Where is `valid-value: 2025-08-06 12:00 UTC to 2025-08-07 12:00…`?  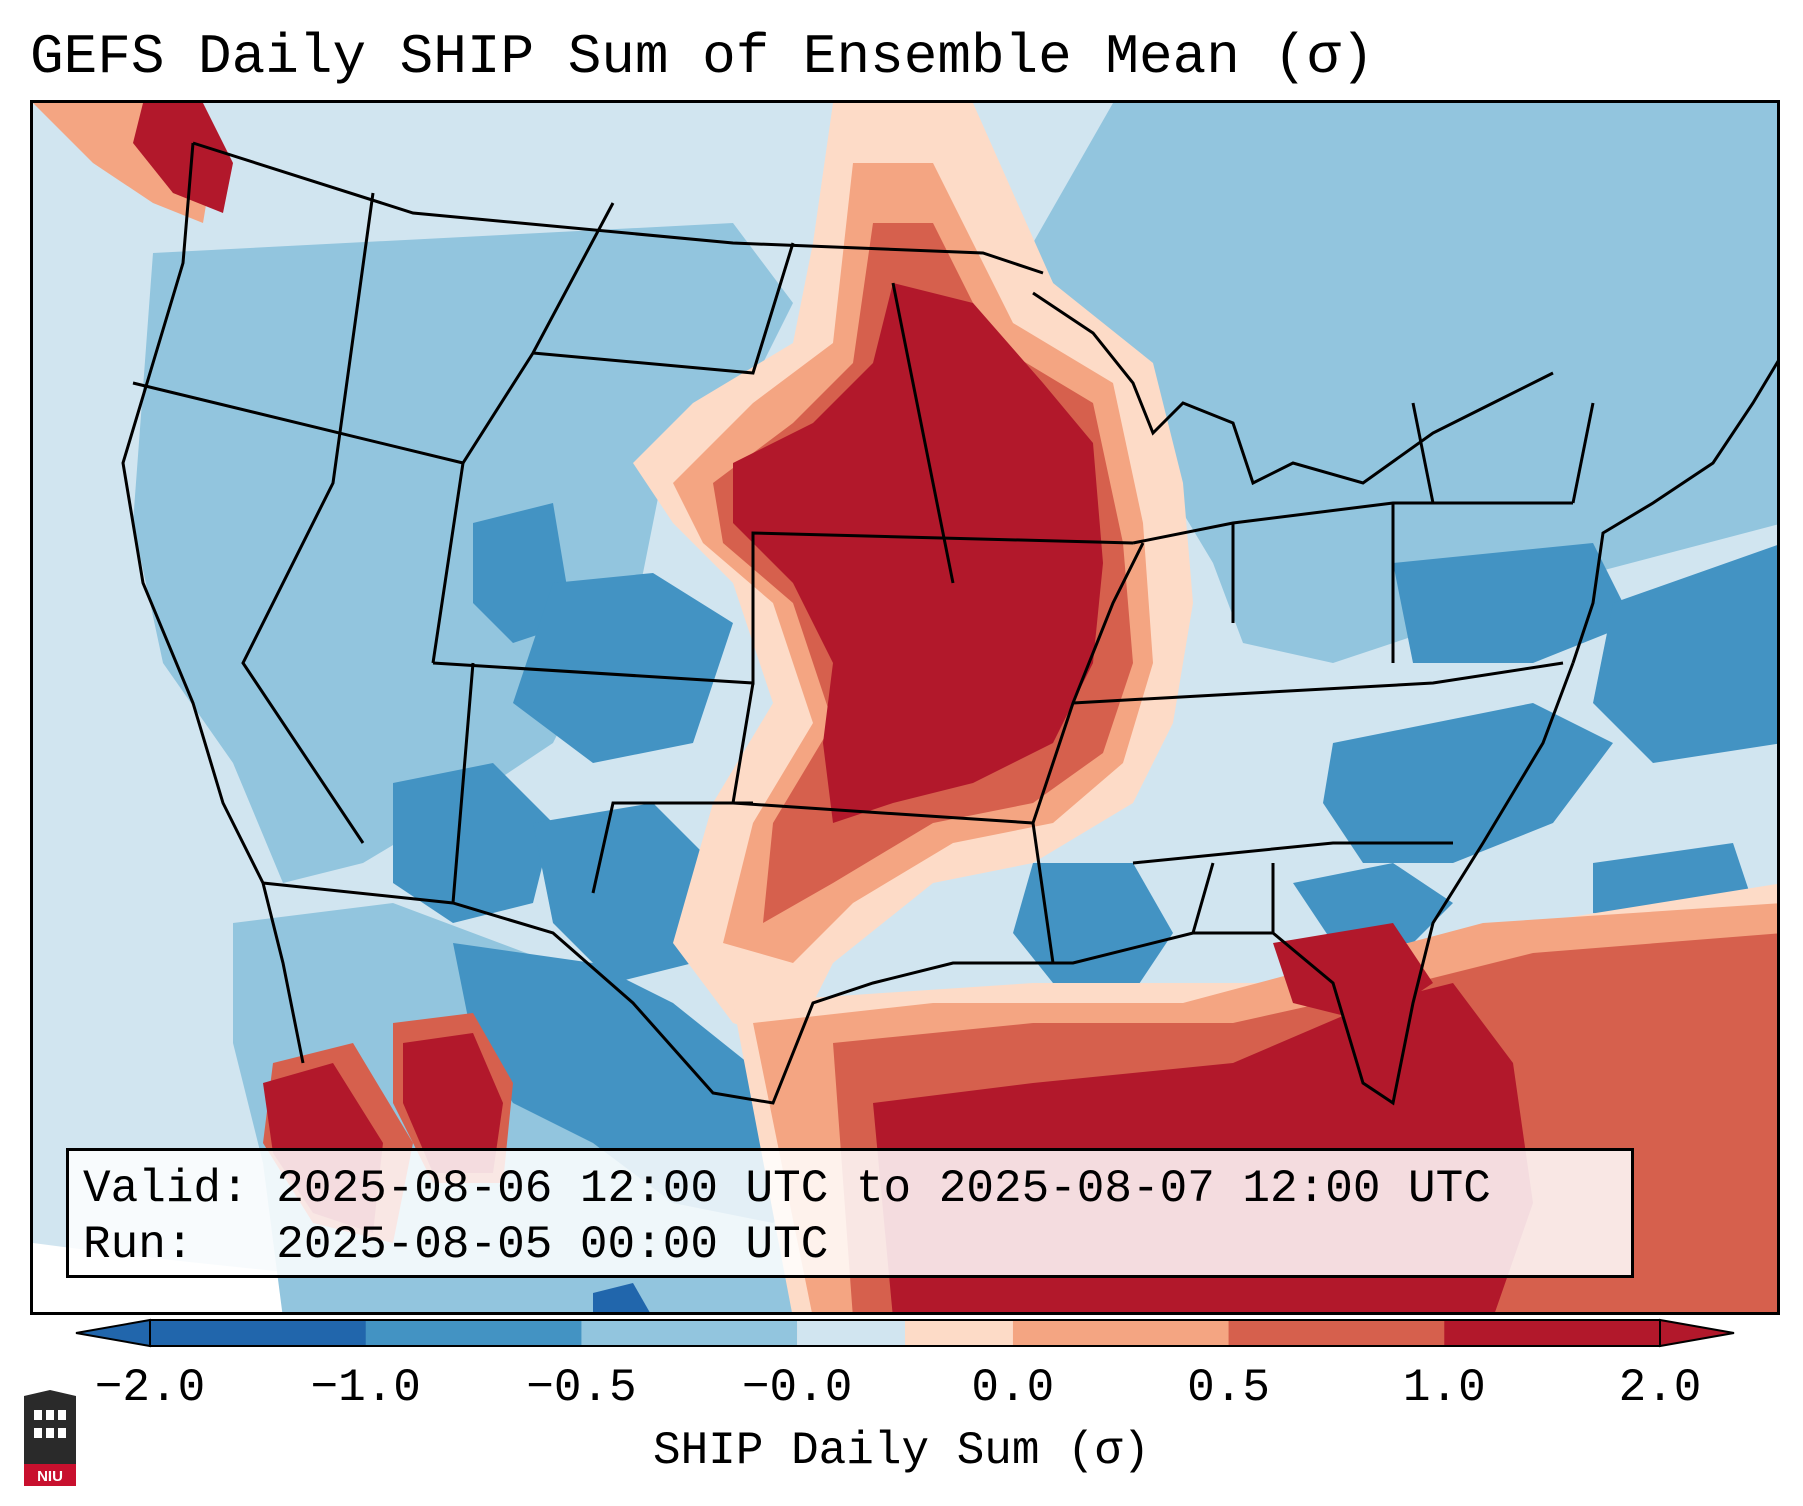
valid-value: 2025-08-06 12:00 UTC to 2025-08-07 12:00… is located at coordinates (883, 1189).